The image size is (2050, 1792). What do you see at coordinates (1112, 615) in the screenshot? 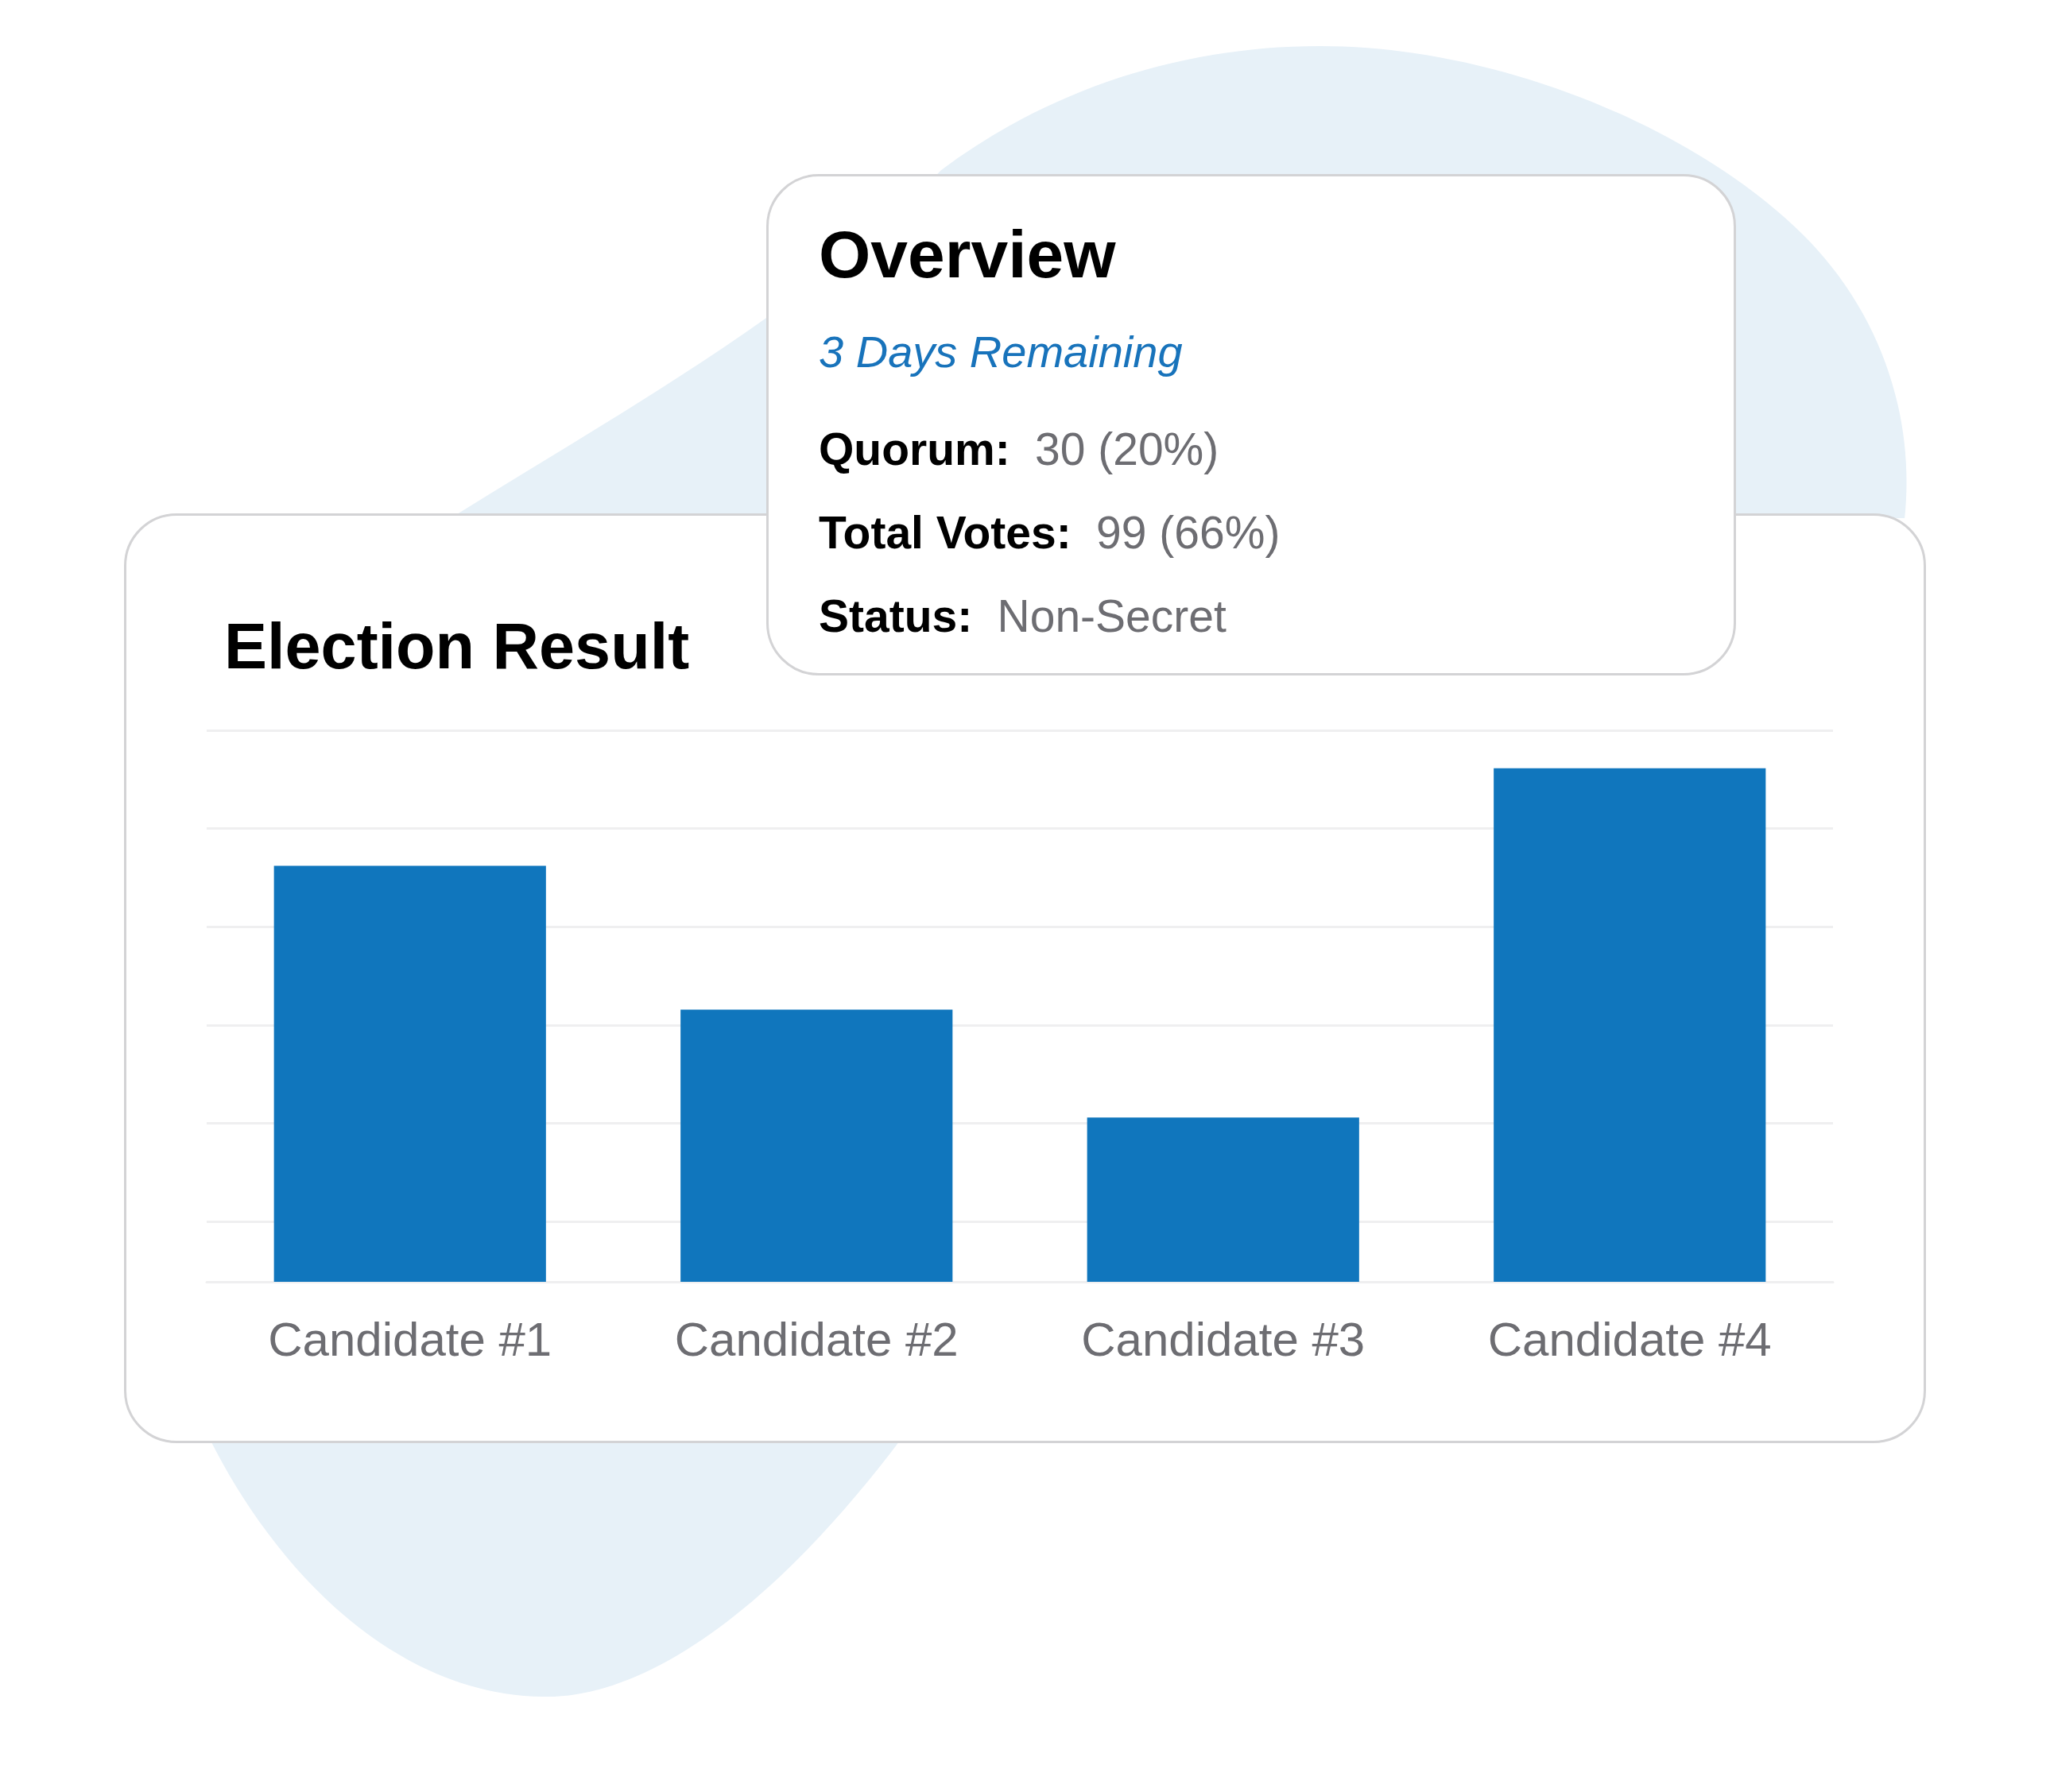
I see `text: Non-Secret` at bounding box center [1112, 615].